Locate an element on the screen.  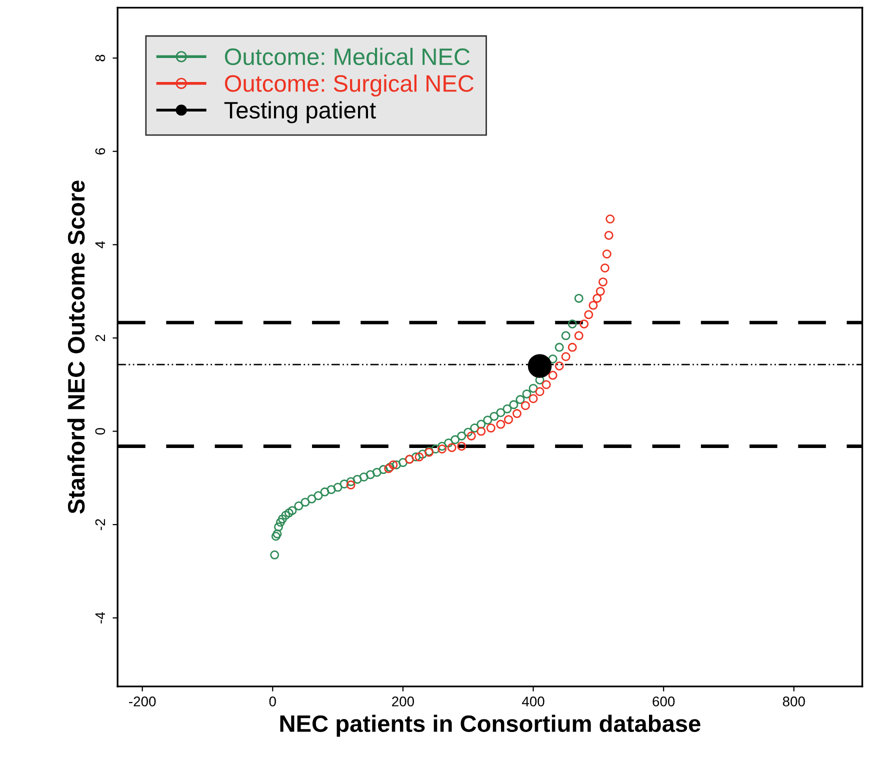
x-tick-label: 400 is located at coordinates (533, 701).